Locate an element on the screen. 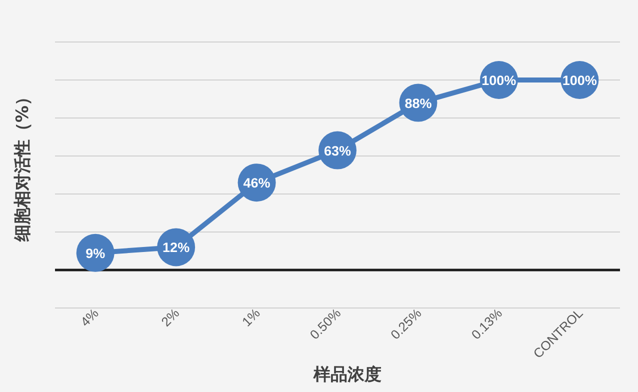 The image size is (638, 392). x-tick-label: 1% is located at coordinates (251, 317).